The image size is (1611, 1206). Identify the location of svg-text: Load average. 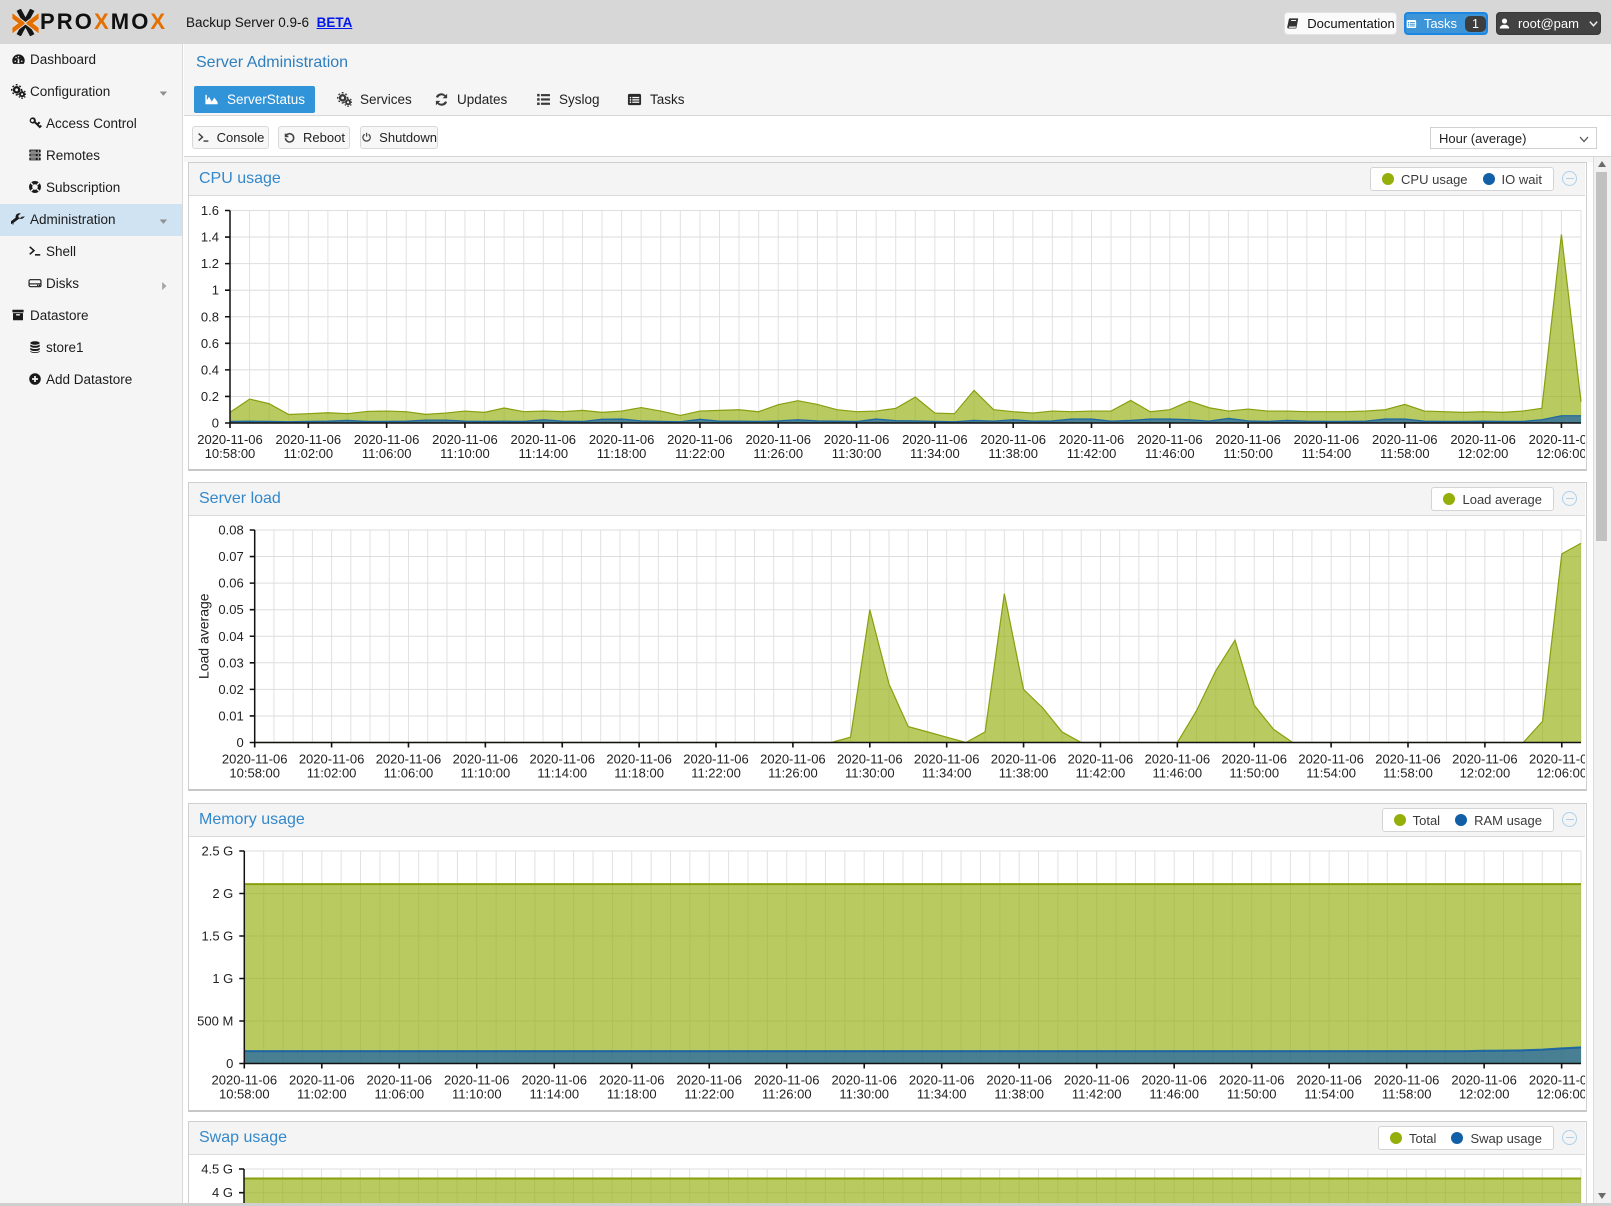
(204, 636).